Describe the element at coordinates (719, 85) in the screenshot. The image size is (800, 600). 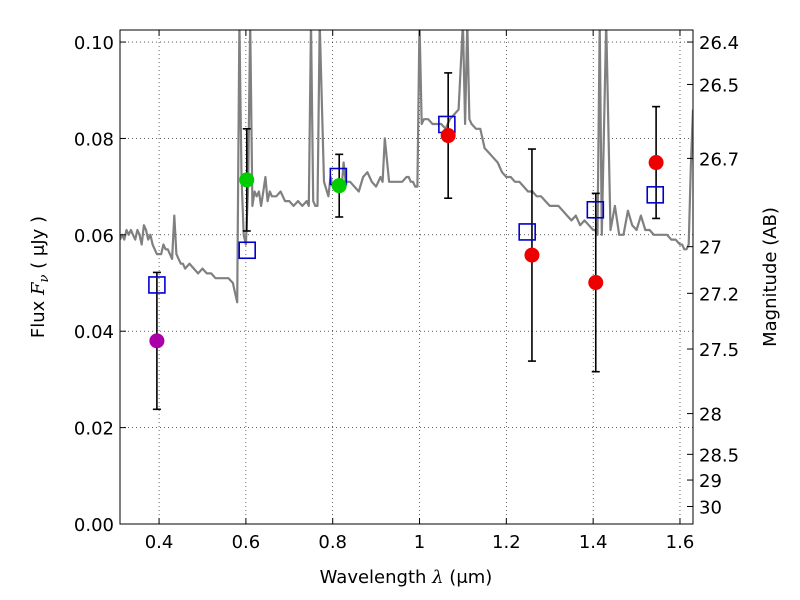
I see `magnitude-tick-label: 26.5` at that location.